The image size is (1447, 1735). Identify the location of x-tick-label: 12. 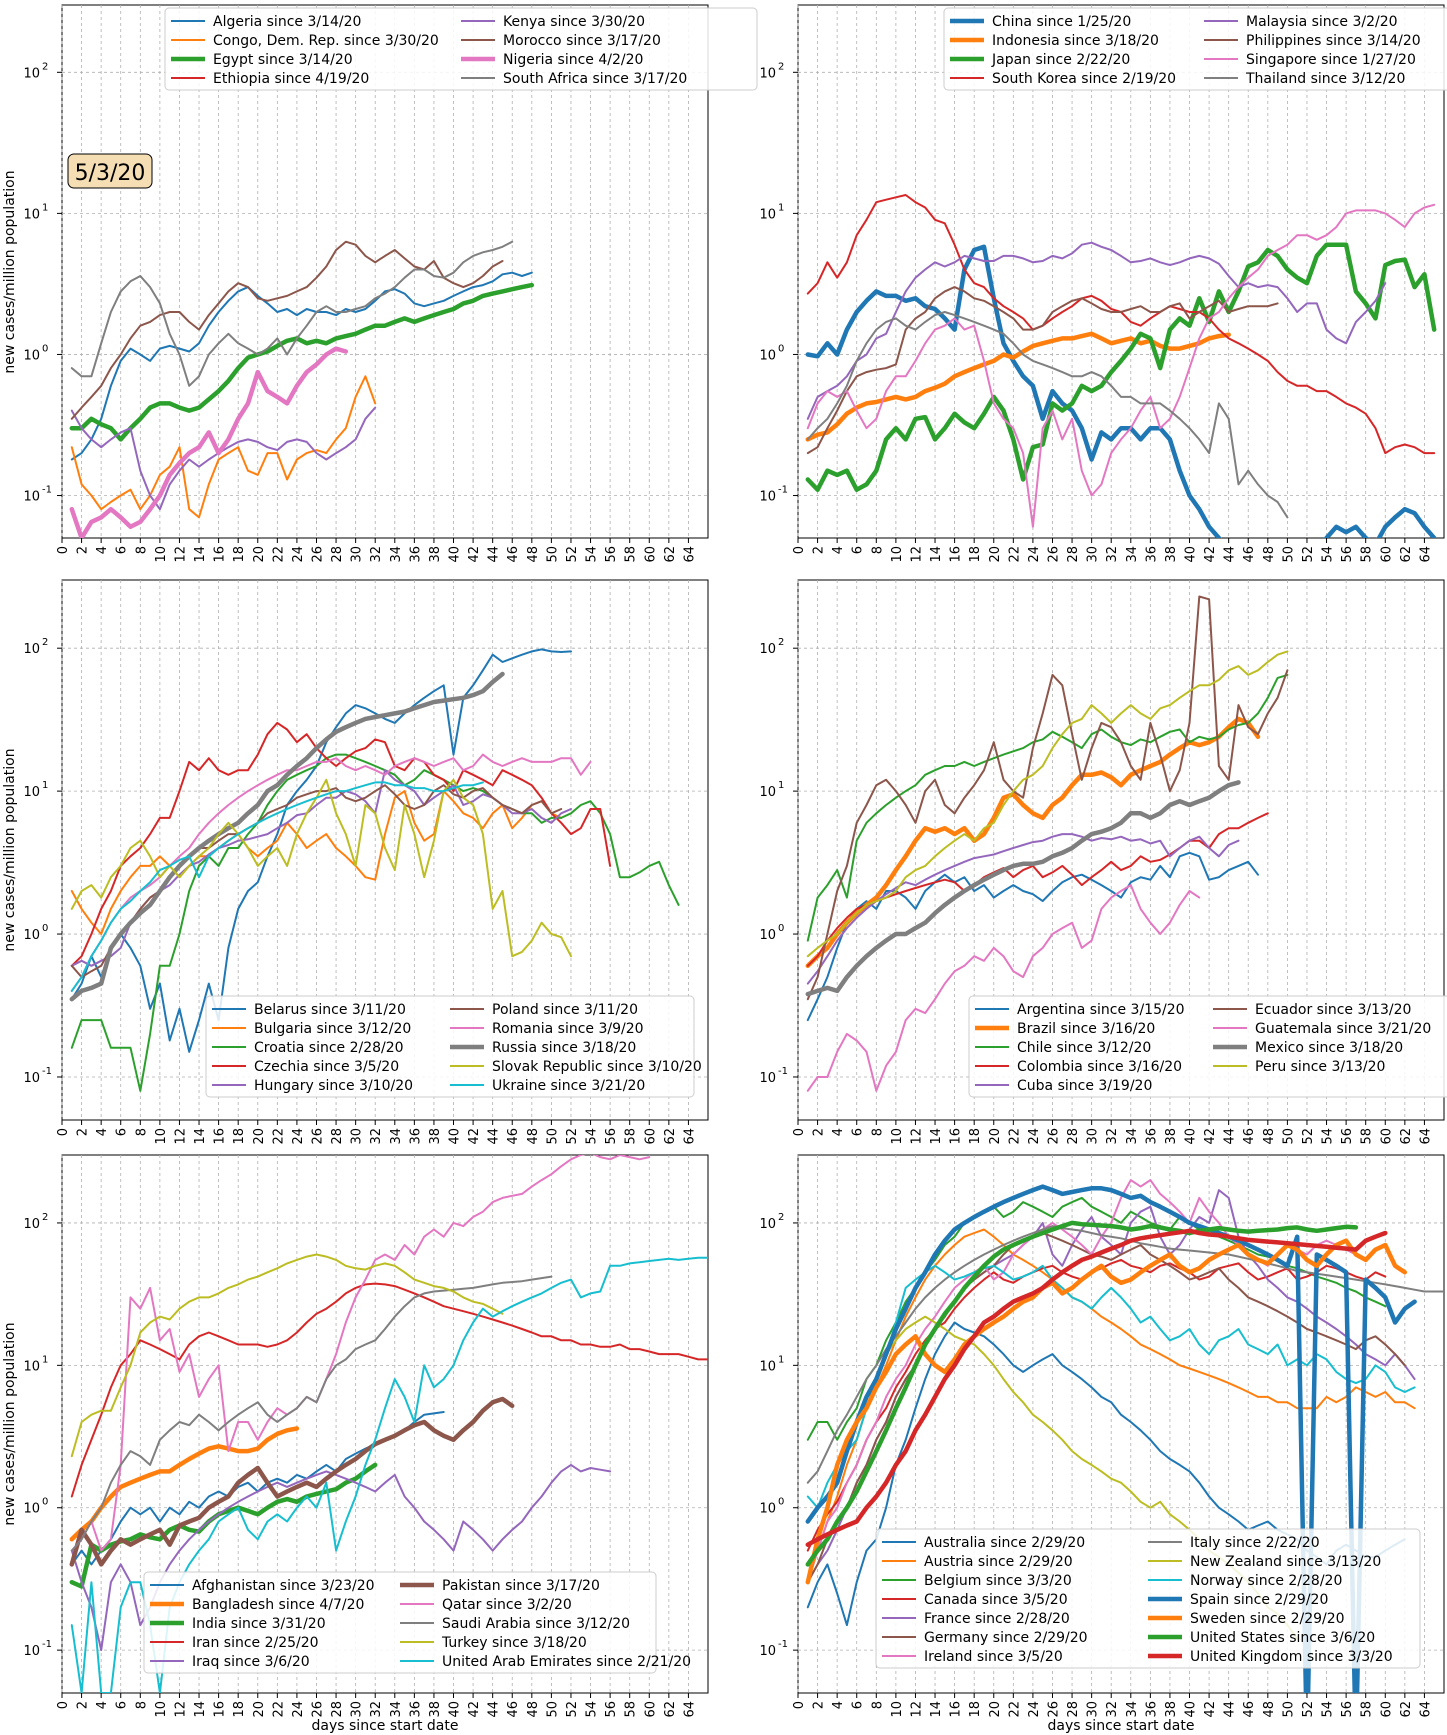
(916, 1709).